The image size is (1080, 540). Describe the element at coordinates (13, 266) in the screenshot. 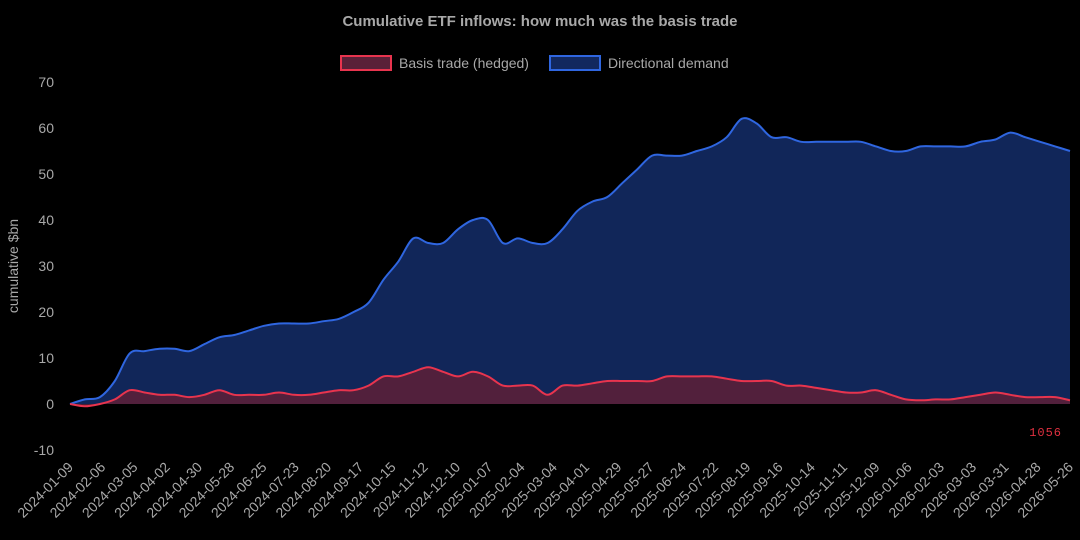

I see `y-axis-title: cumulative $bn` at that location.